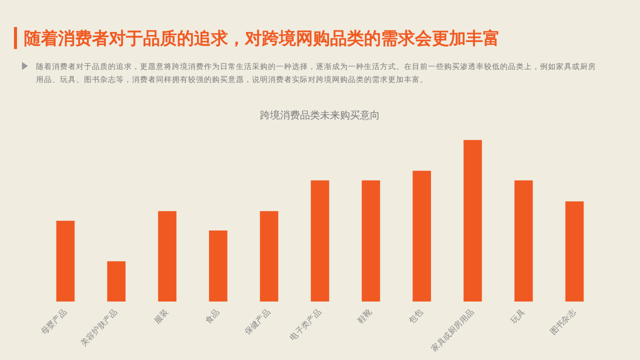  I want to click on x-tick-label: 包包, so click(416, 317).